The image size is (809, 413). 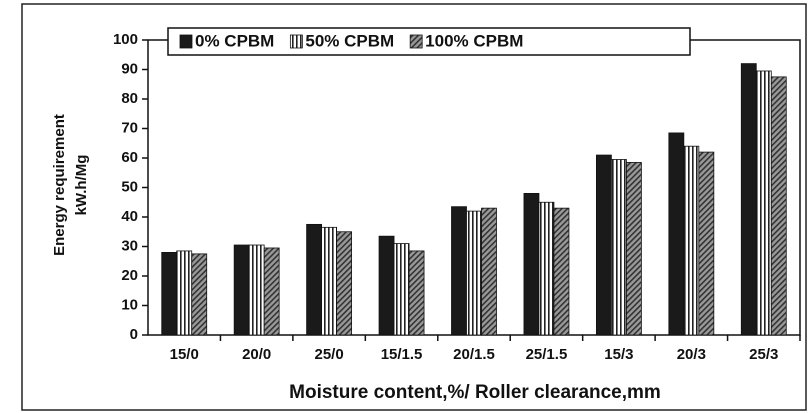 What do you see at coordinates (129, 216) in the screenshot?
I see `y-tick-label: 40` at bounding box center [129, 216].